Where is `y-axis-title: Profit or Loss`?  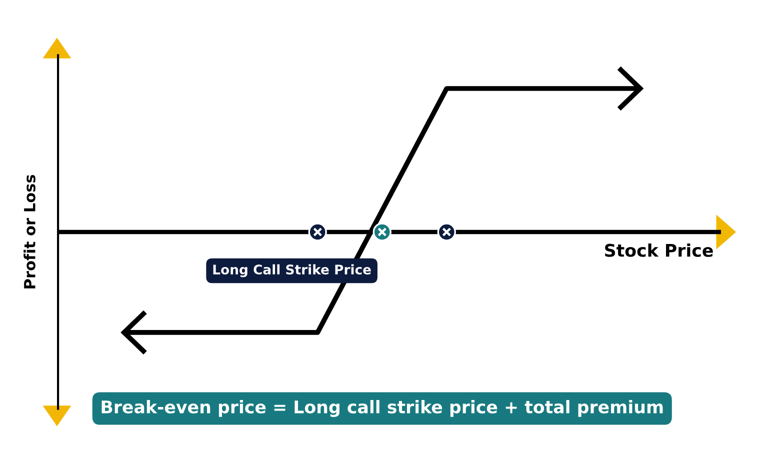
y-axis-title: Profit or Loss is located at coordinates (30, 231).